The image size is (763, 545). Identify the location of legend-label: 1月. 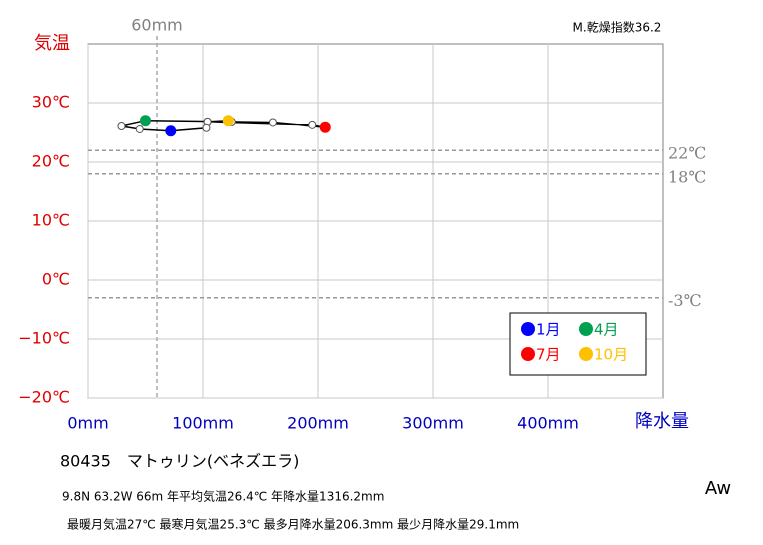
(548, 330).